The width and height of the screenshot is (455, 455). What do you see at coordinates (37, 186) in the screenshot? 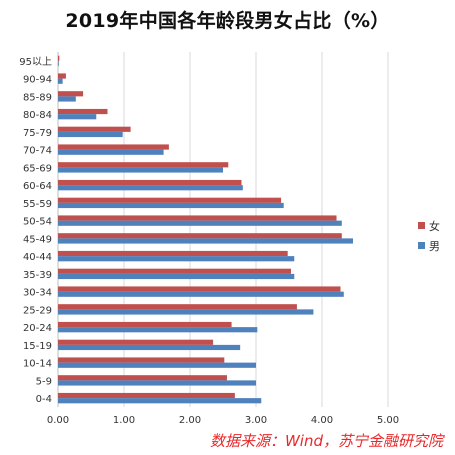
I see `y-tick-label: 60-64` at bounding box center [37, 186].